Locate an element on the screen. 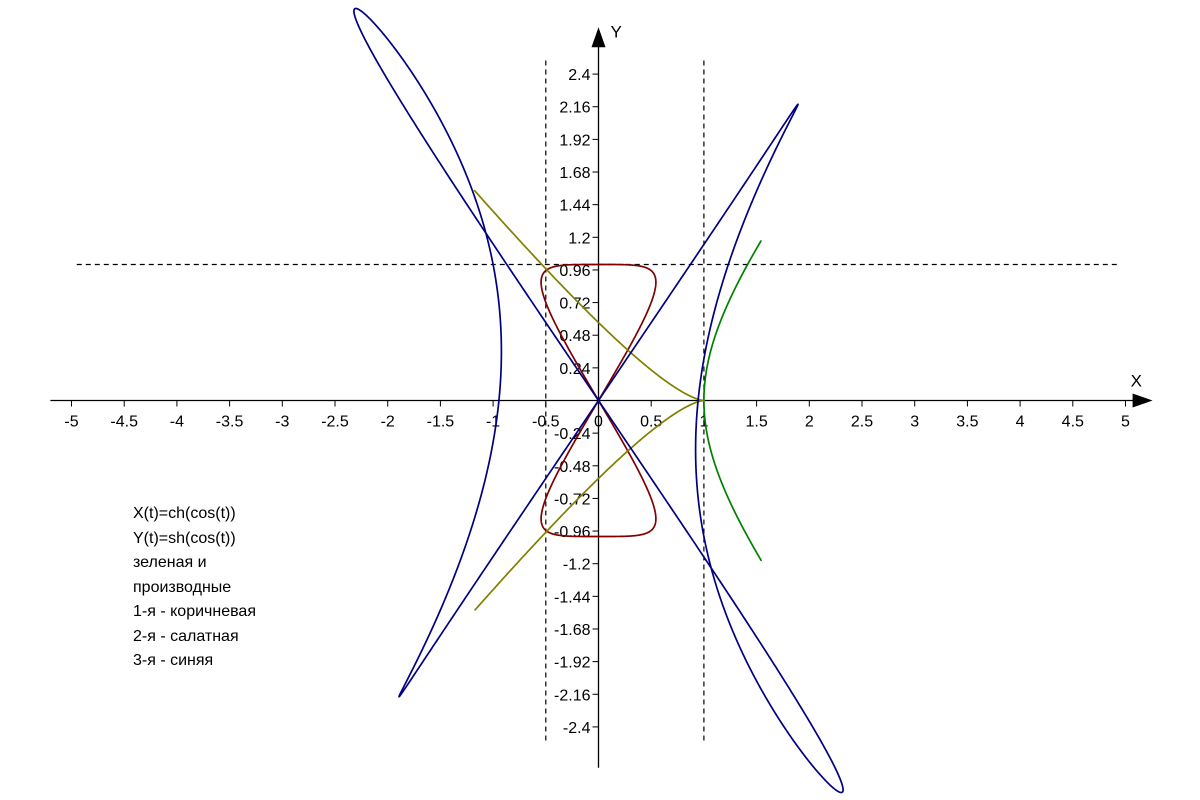 This screenshot has width=1200, height=800. x-tick-label: 2.5 is located at coordinates (862, 422).